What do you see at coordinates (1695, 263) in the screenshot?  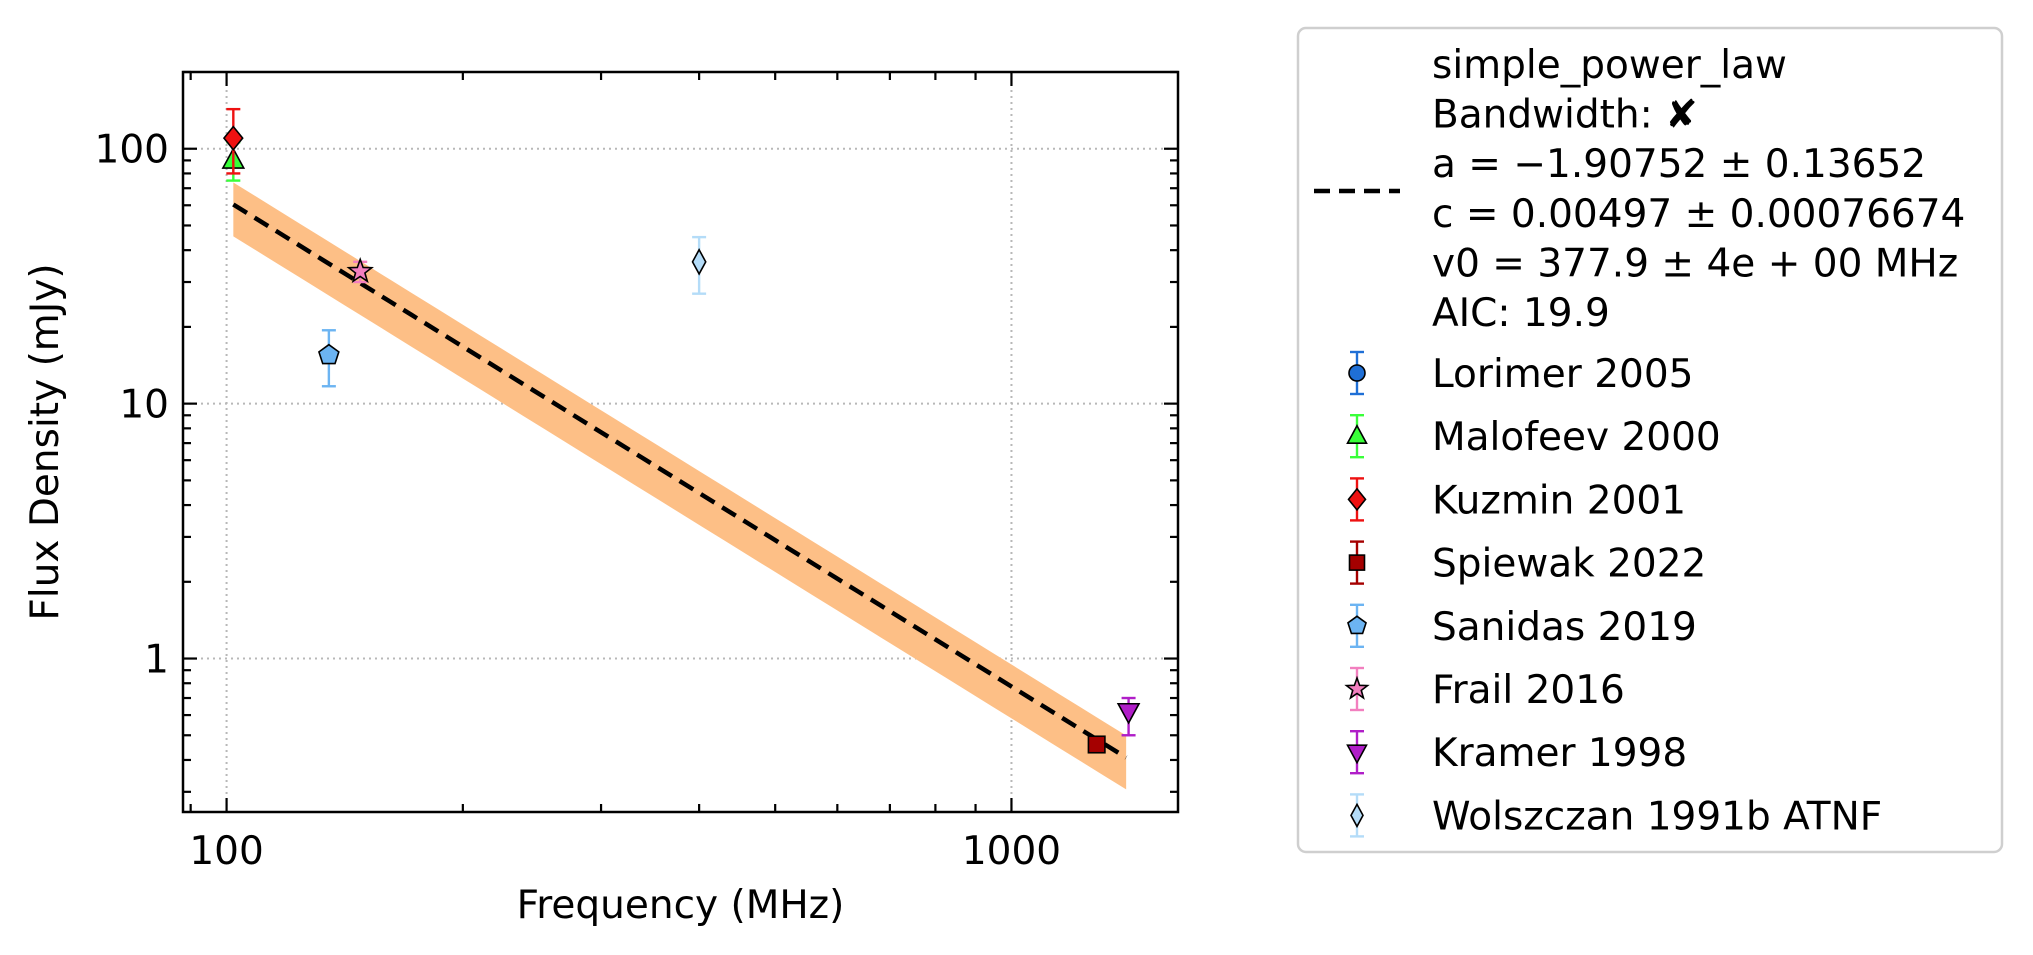 I see `legend-fit-line-text: v0 = 377.9 ± 4e + 00 MHz` at bounding box center [1695, 263].